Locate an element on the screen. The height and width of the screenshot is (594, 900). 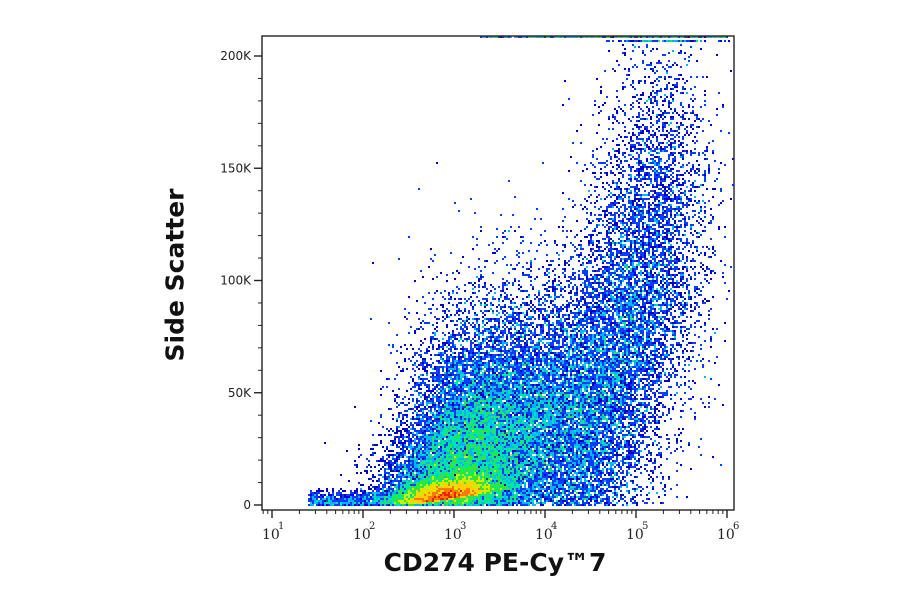
x-tick-exponent: 6 is located at coordinates (736, 526).